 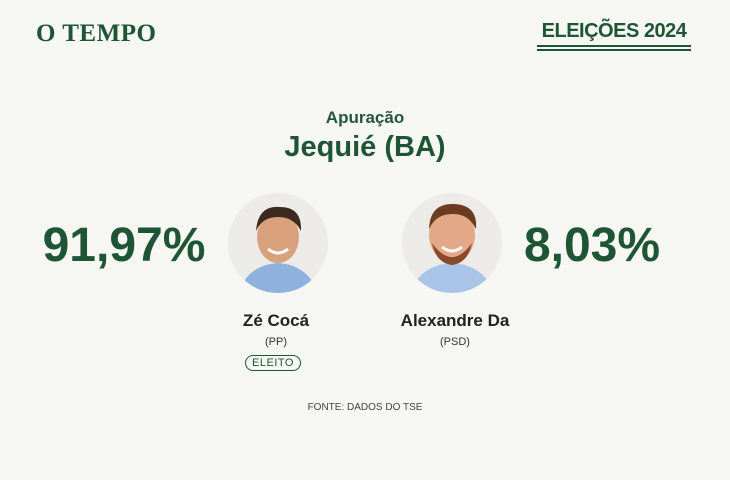 I want to click on candidate-name: Zé Cocá, so click(x=276, y=320).